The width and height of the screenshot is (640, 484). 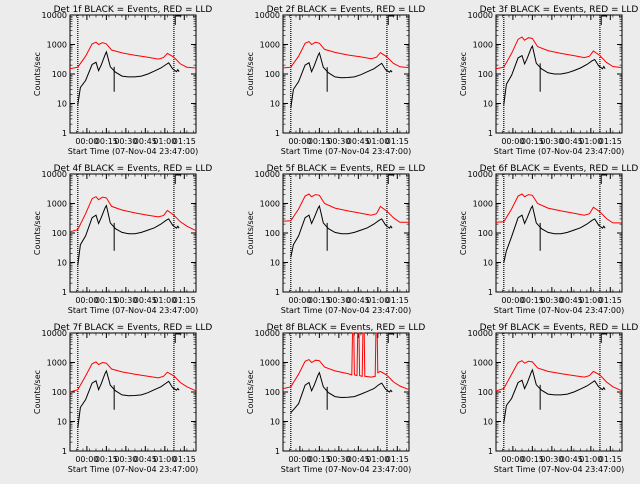 What do you see at coordinates (133, 328) in the screenshot?
I see `panel-title: Det 7f BLACK = Events, RED = LLD` at bounding box center [133, 328].